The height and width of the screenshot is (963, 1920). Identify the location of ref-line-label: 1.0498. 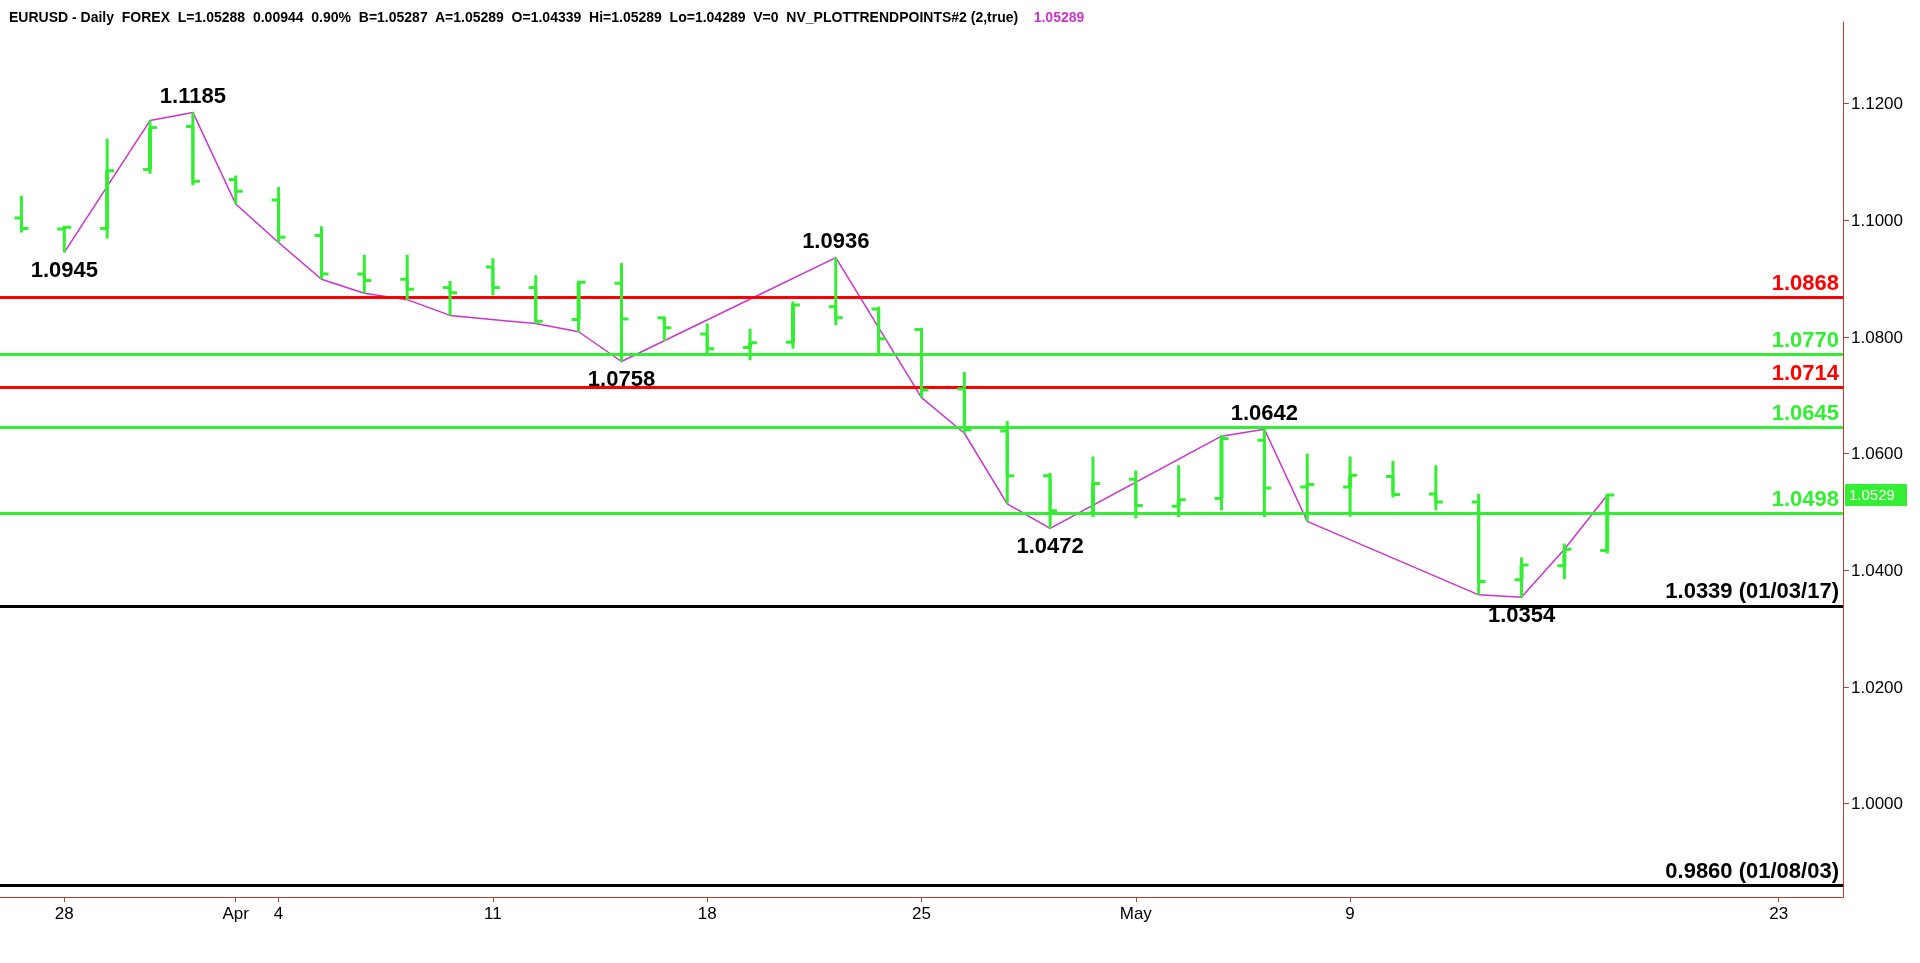
(1805, 498).